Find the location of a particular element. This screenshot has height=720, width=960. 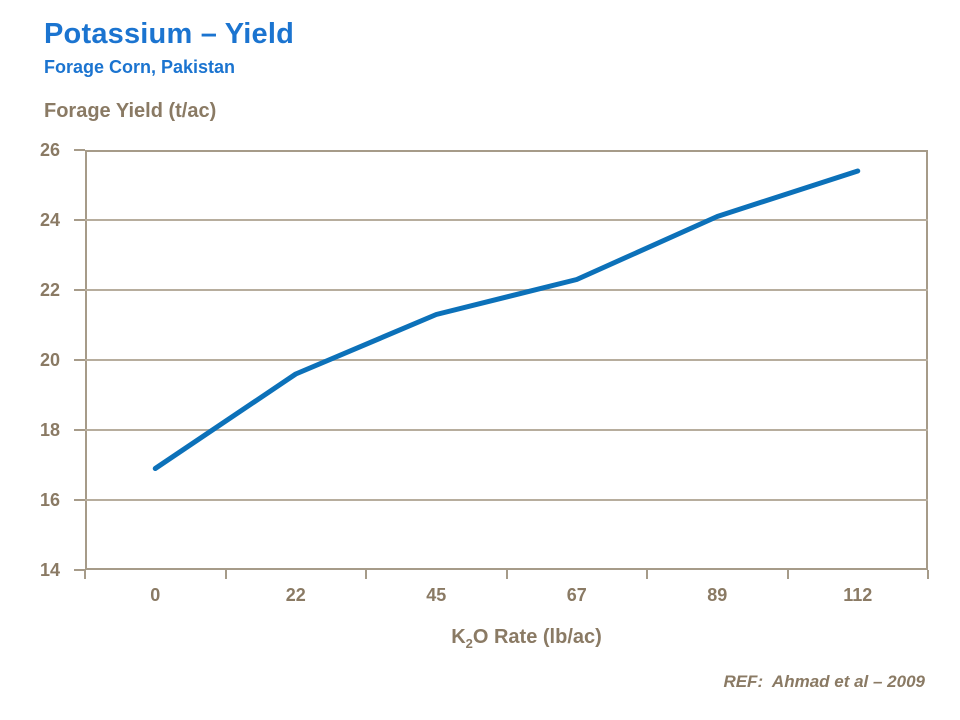

reference-citation: REF: Ahmad et al – 2009 is located at coordinates (824, 681).